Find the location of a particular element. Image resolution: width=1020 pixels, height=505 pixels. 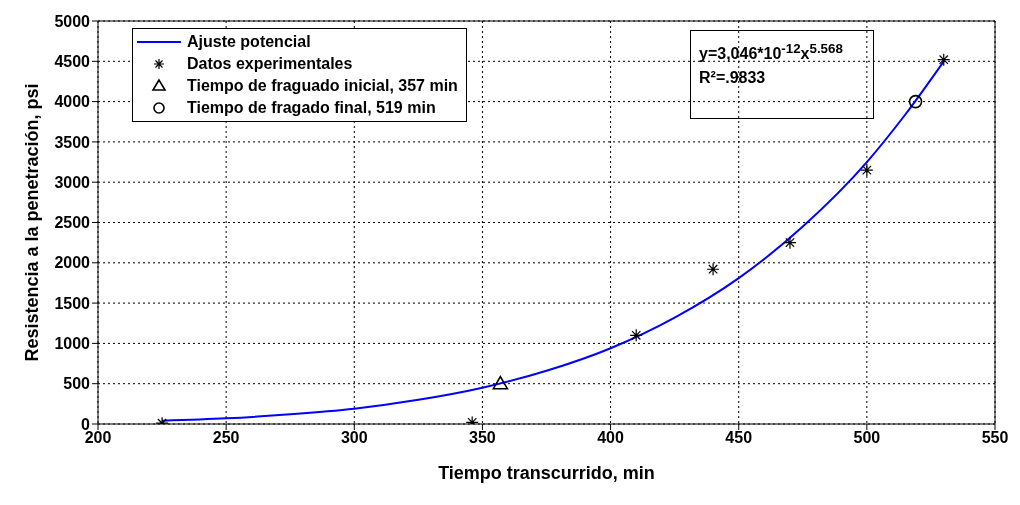

annotation: R²=.9833 is located at coordinates (733, 78).